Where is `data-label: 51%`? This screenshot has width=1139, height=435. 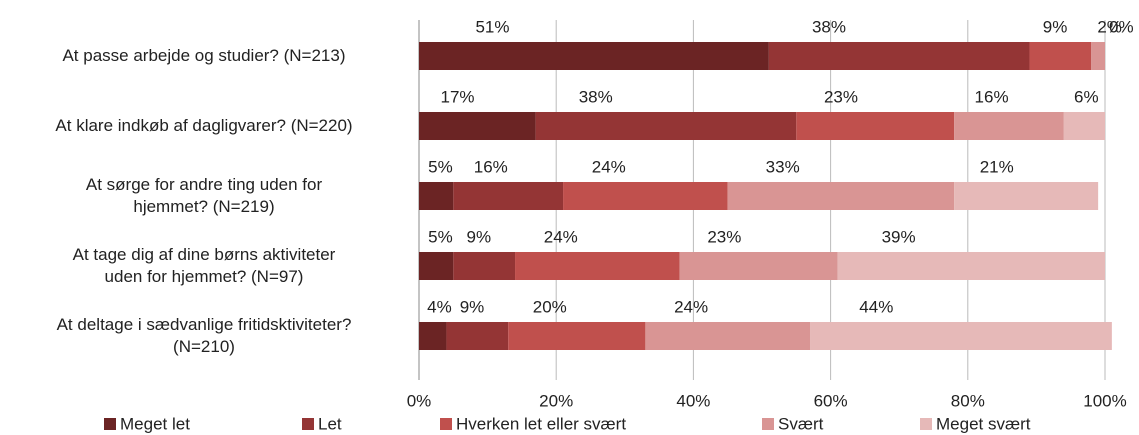
data-label: 51% is located at coordinates (492, 26).